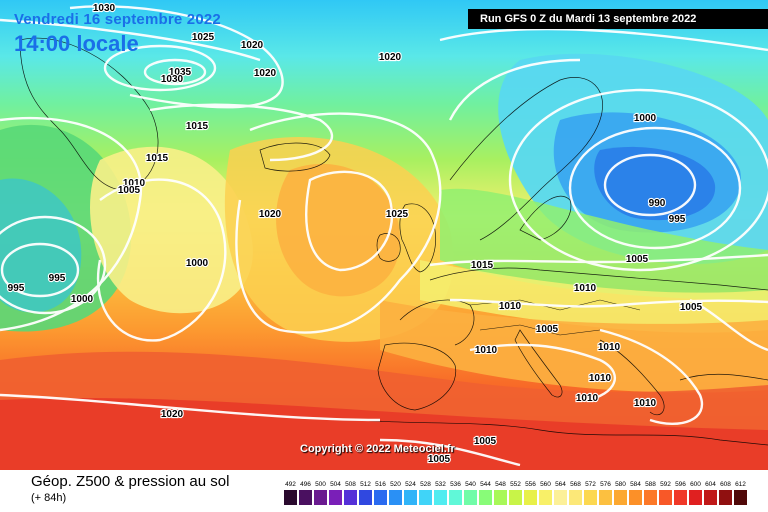 Image resolution: width=768 pixels, height=512 pixels. What do you see at coordinates (395, 484) in the screenshot?
I see `legend-value-label: 520` at bounding box center [395, 484].